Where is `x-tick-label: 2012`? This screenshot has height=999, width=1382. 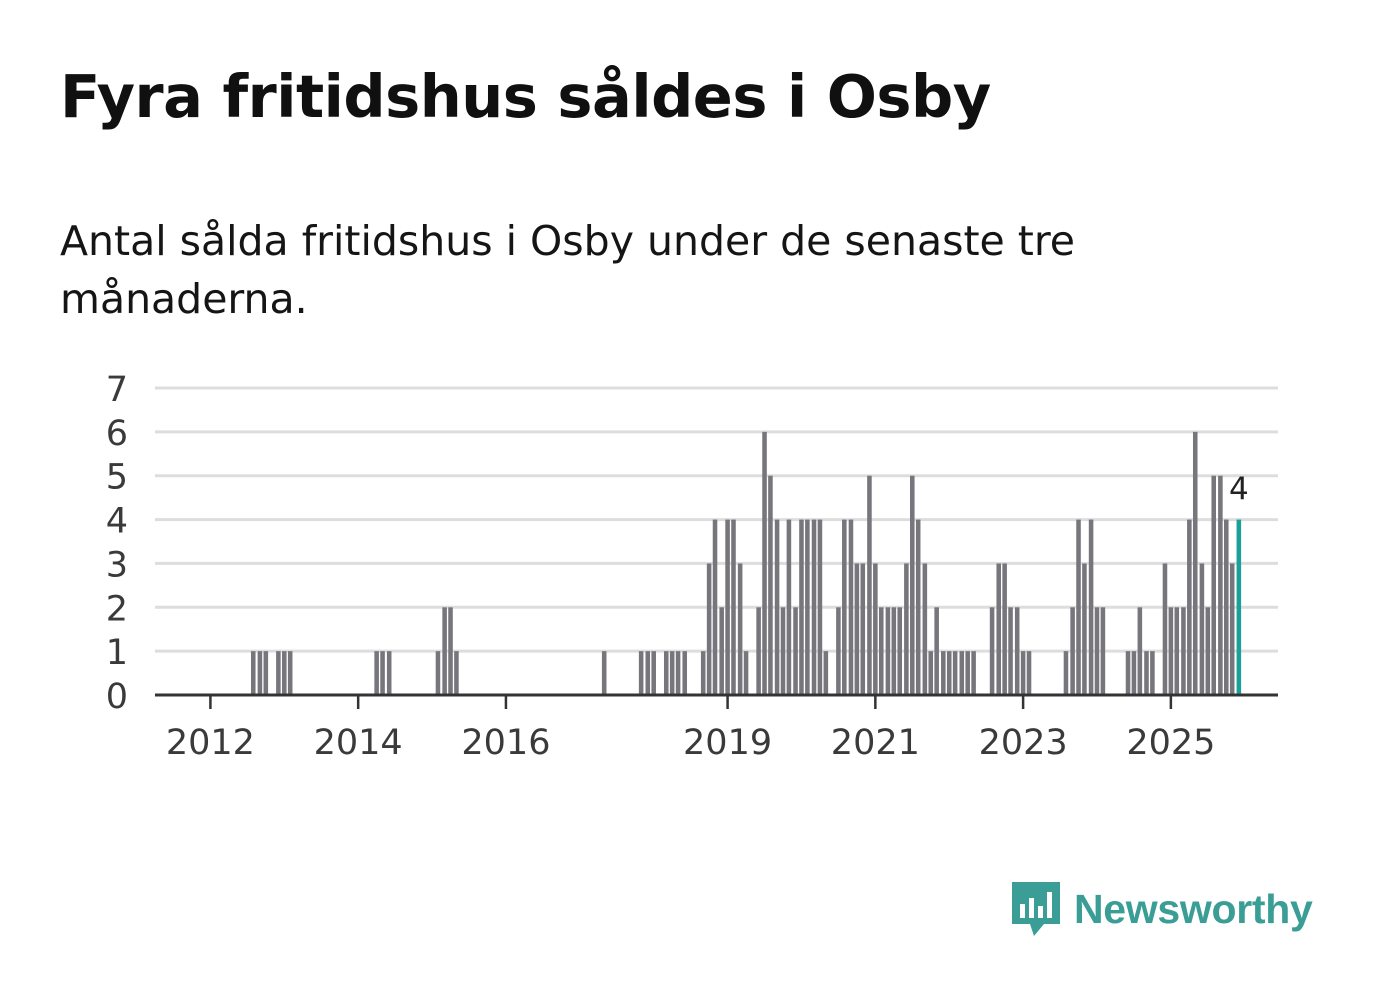
x-tick-label: 2012 is located at coordinates (210, 743).